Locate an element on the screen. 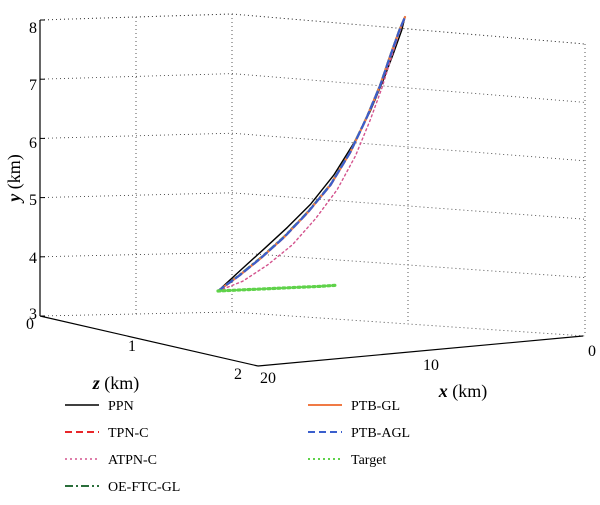  legend-label: PPN is located at coordinates (121, 406).